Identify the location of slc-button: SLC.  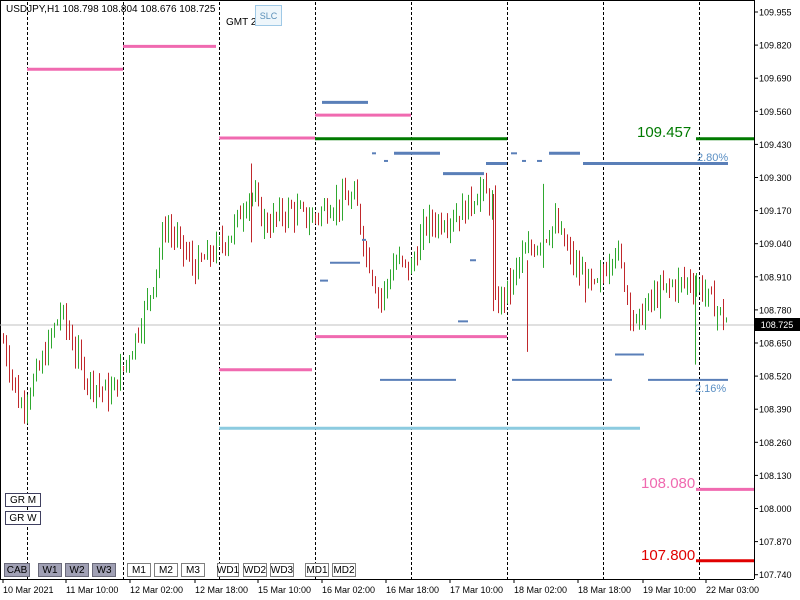
(268, 15).